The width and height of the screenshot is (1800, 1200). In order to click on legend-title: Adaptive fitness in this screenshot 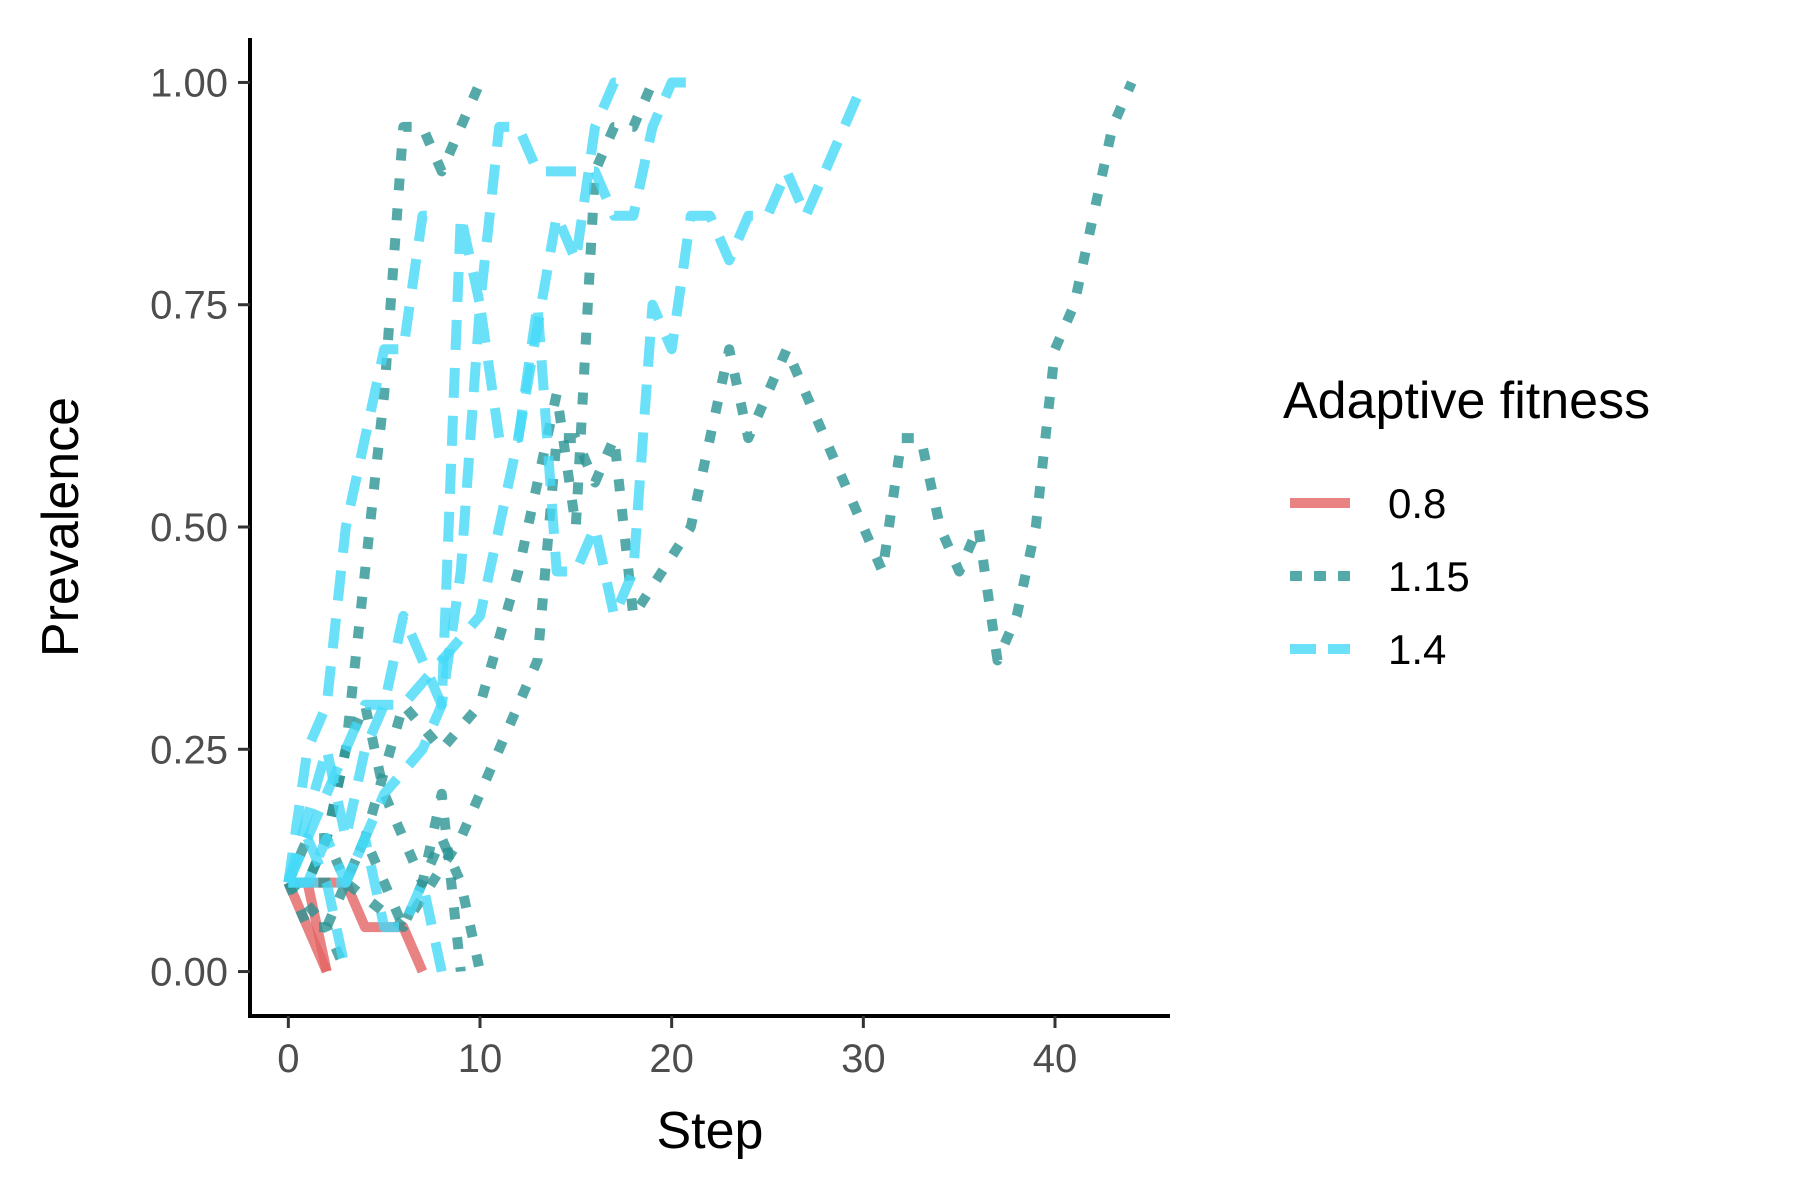, I will do `click(1466, 401)`.